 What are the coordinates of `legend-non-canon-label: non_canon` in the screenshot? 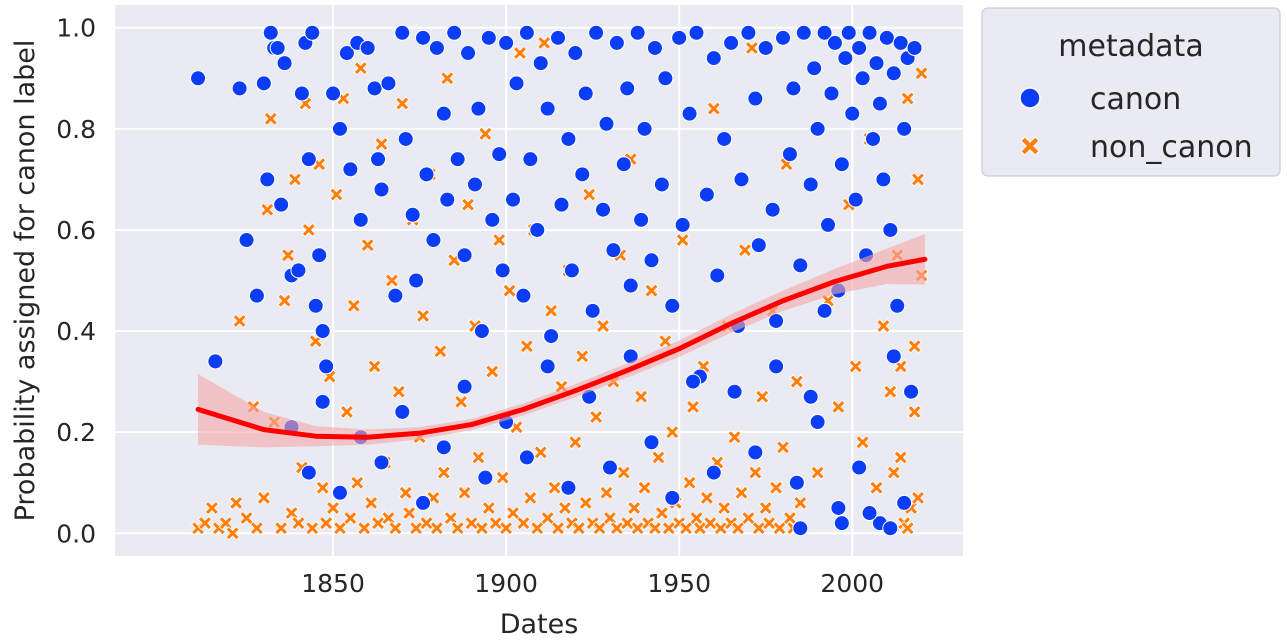 It's located at (1171, 147).